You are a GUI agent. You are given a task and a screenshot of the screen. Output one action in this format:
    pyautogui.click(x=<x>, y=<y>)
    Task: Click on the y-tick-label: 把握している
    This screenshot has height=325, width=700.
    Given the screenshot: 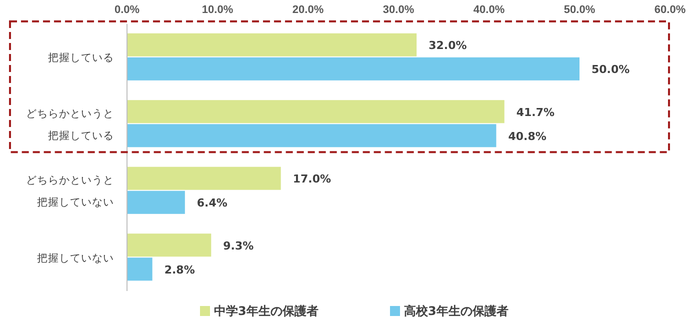 What is the action you would take?
    pyautogui.click(x=81, y=58)
    